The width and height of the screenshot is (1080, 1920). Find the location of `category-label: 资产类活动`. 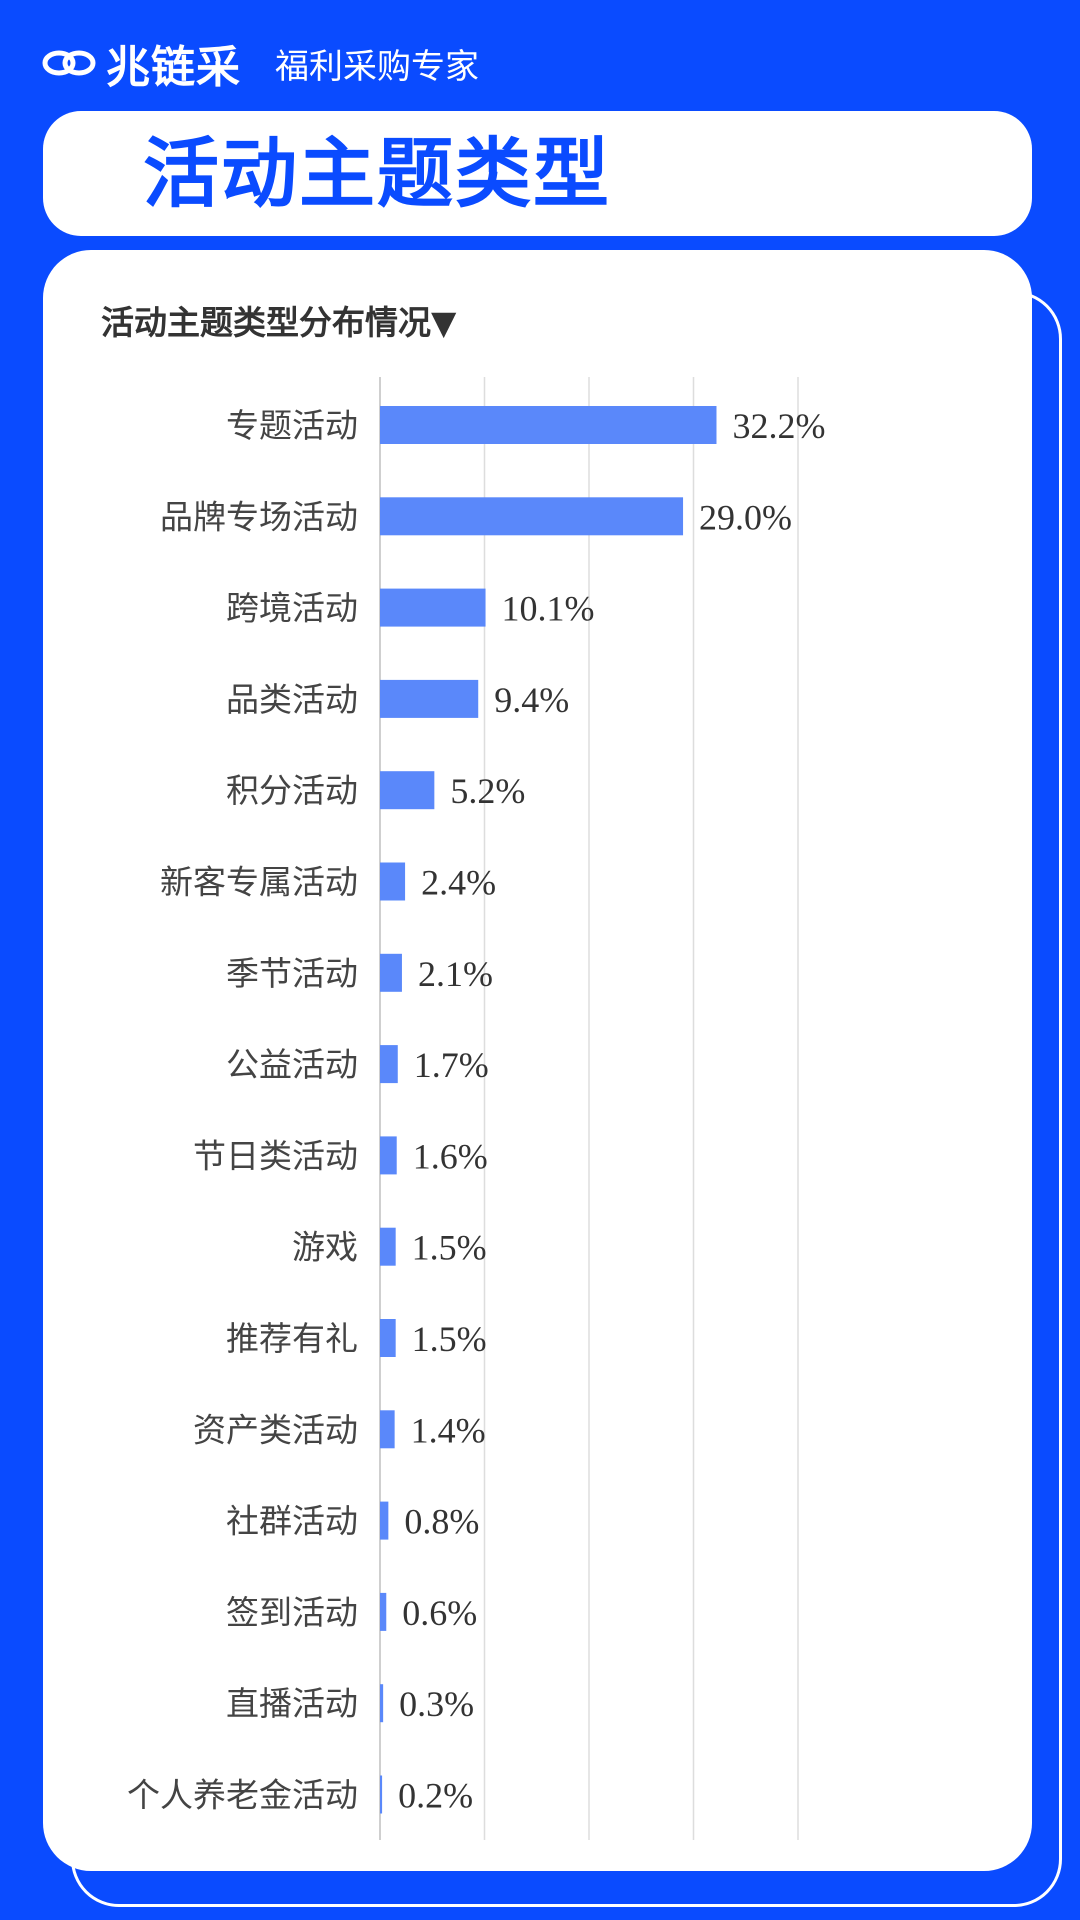

category-label: 资产类活动 is located at coordinates (275, 1429).